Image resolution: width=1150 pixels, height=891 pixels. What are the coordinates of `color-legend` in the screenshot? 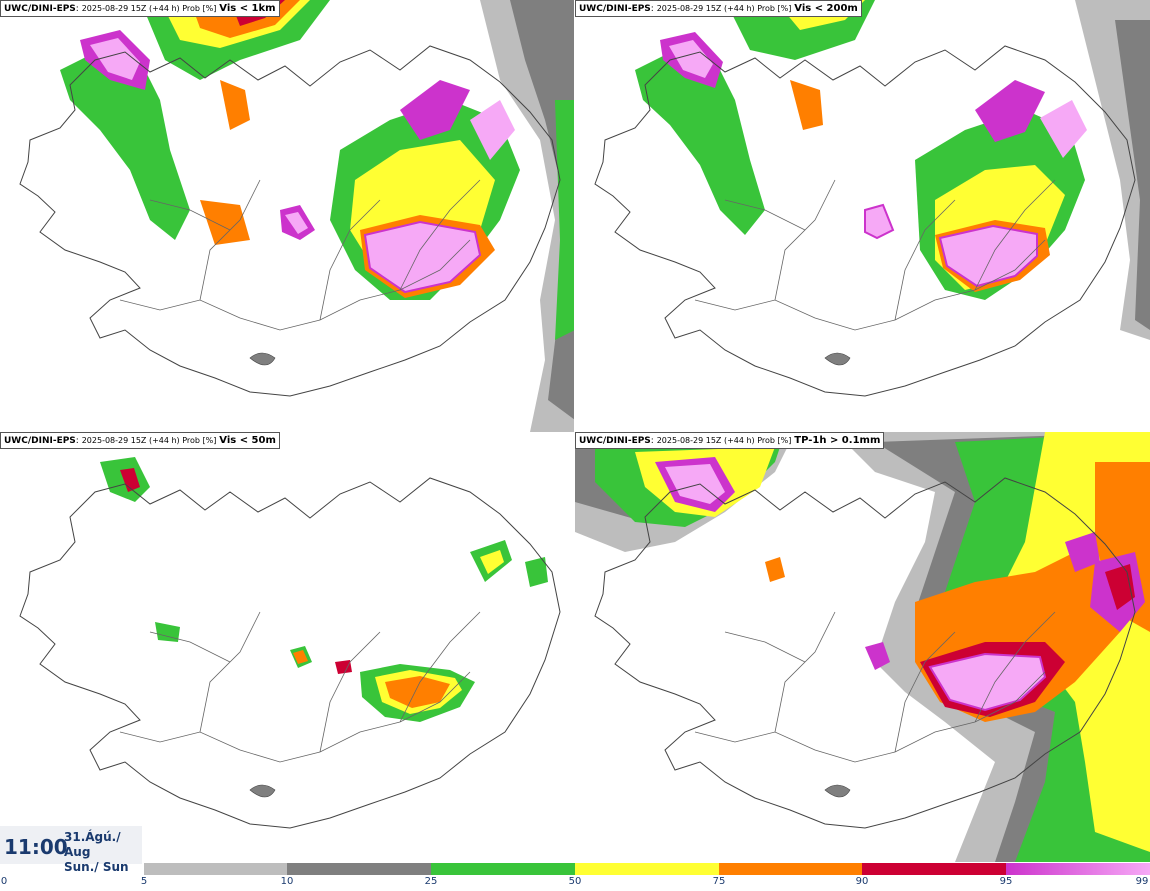 It's located at (647, 869).